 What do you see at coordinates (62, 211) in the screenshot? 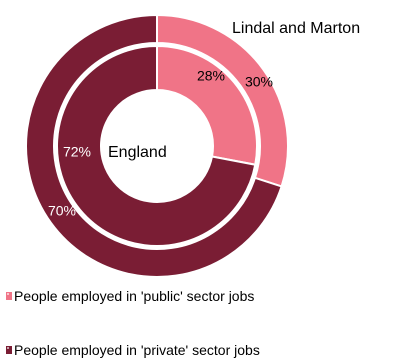
I see `outer-ring-data-label-private: 70%` at bounding box center [62, 211].